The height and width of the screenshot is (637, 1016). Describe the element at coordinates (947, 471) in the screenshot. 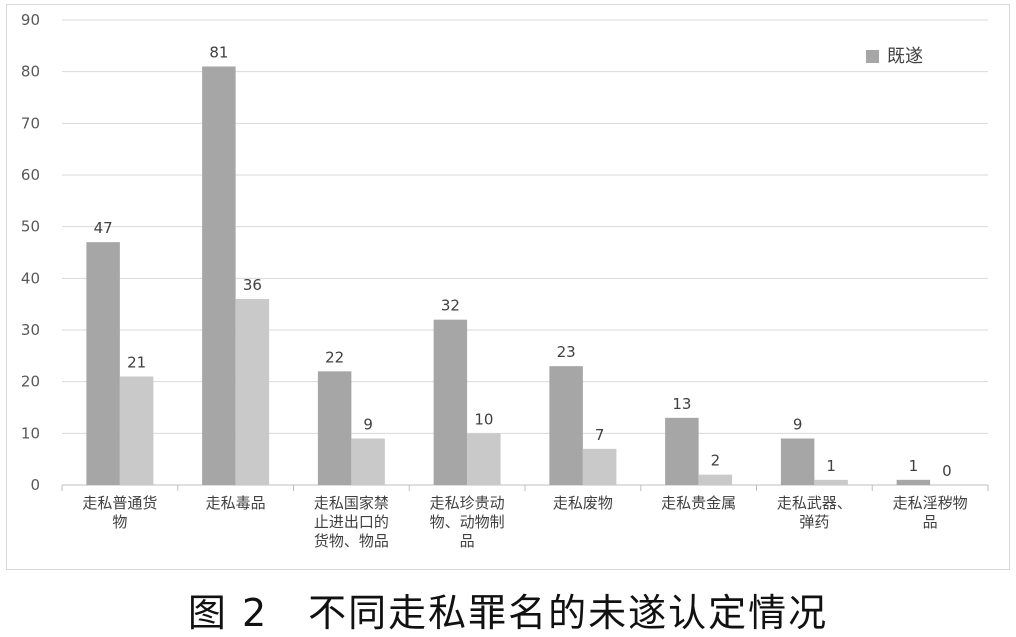

I see `data-label: 0` at that location.